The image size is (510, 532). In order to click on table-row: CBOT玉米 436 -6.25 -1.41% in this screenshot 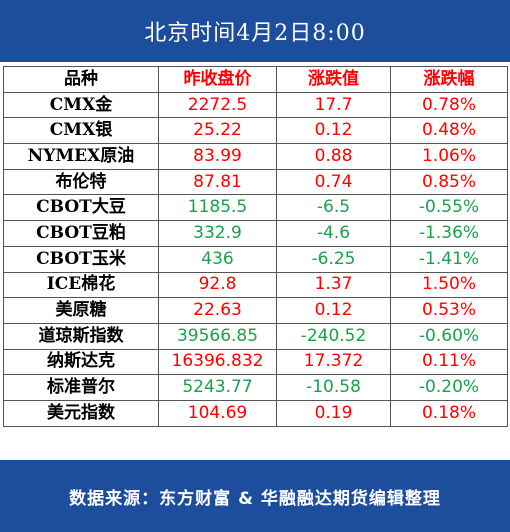, I will do `click(255, 259)`.